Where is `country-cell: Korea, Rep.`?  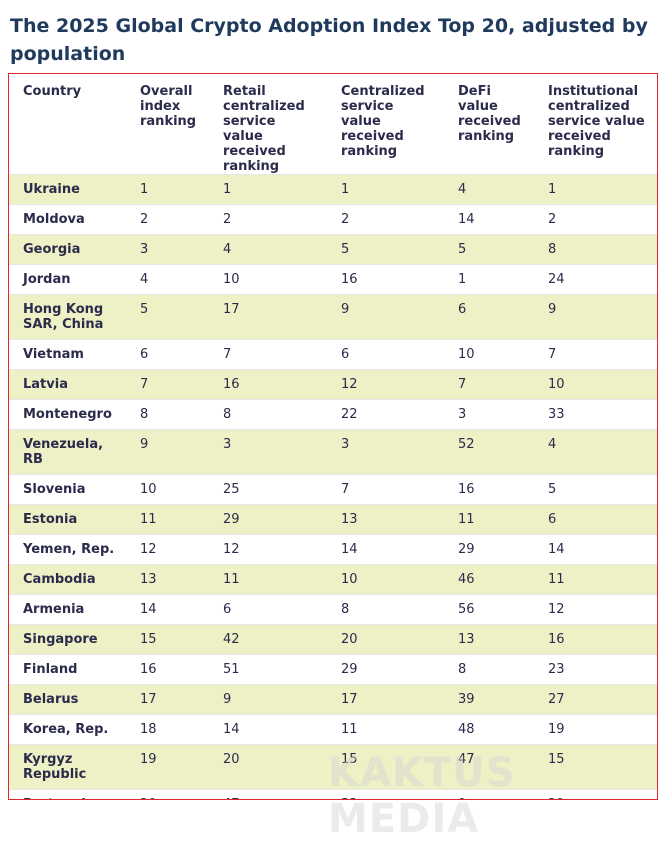 country-cell: Korea, Rep. is located at coordinates (66, 729).